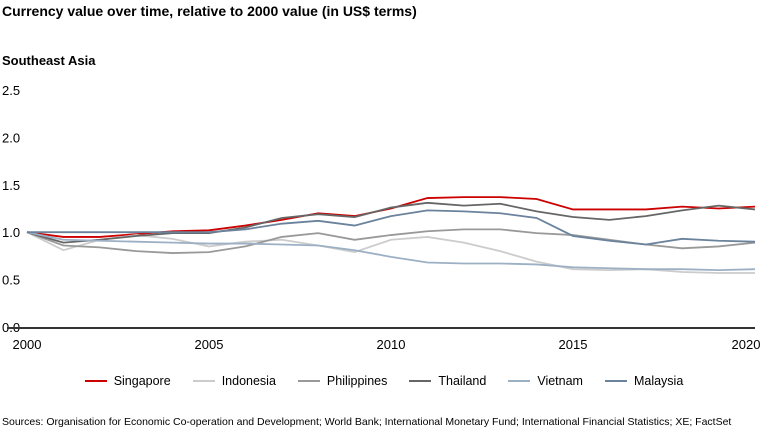  What do you see at coordinates (391, 227) in the screenshot?
I see `series-line-malaysia` at bounding box center [391, 227].